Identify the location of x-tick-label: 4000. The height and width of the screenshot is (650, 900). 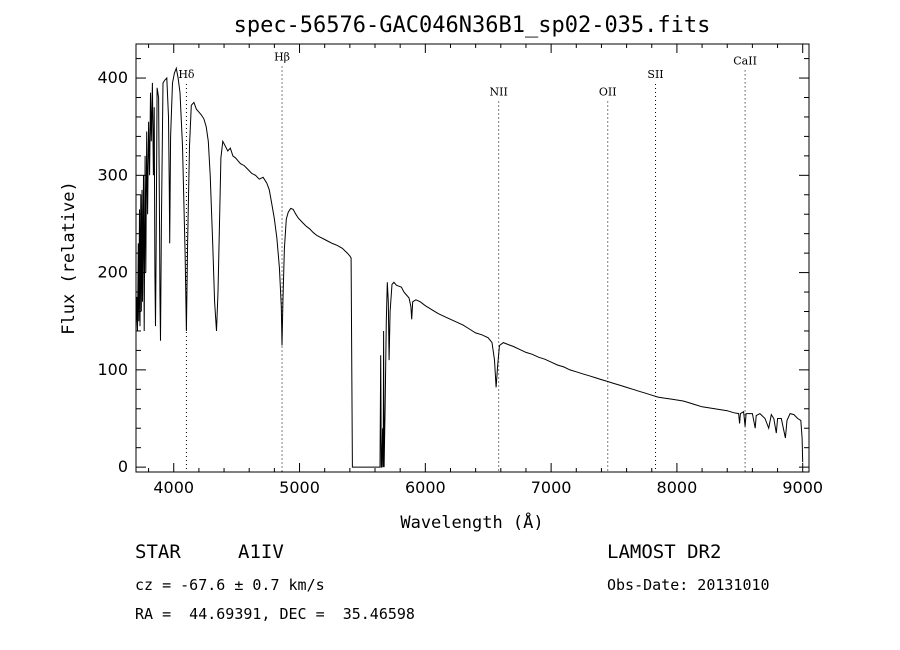
(173, 487).